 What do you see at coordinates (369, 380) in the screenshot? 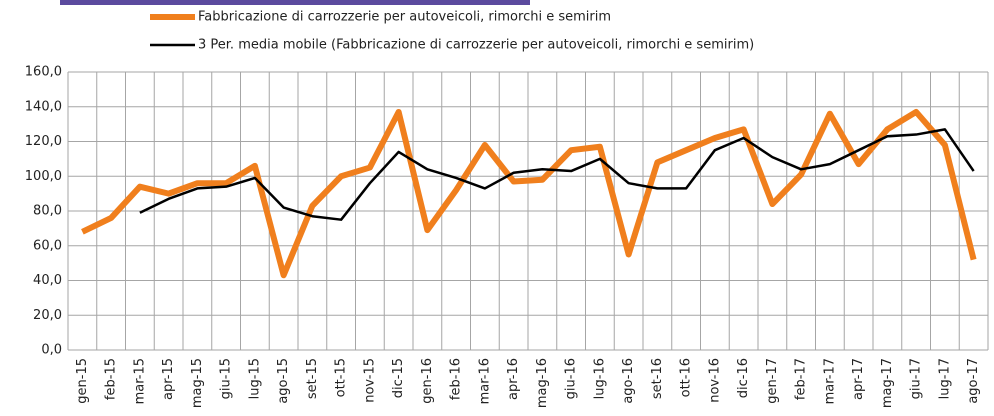
I see `x-tick-label: nov-15` at bounding box center [369, 380].